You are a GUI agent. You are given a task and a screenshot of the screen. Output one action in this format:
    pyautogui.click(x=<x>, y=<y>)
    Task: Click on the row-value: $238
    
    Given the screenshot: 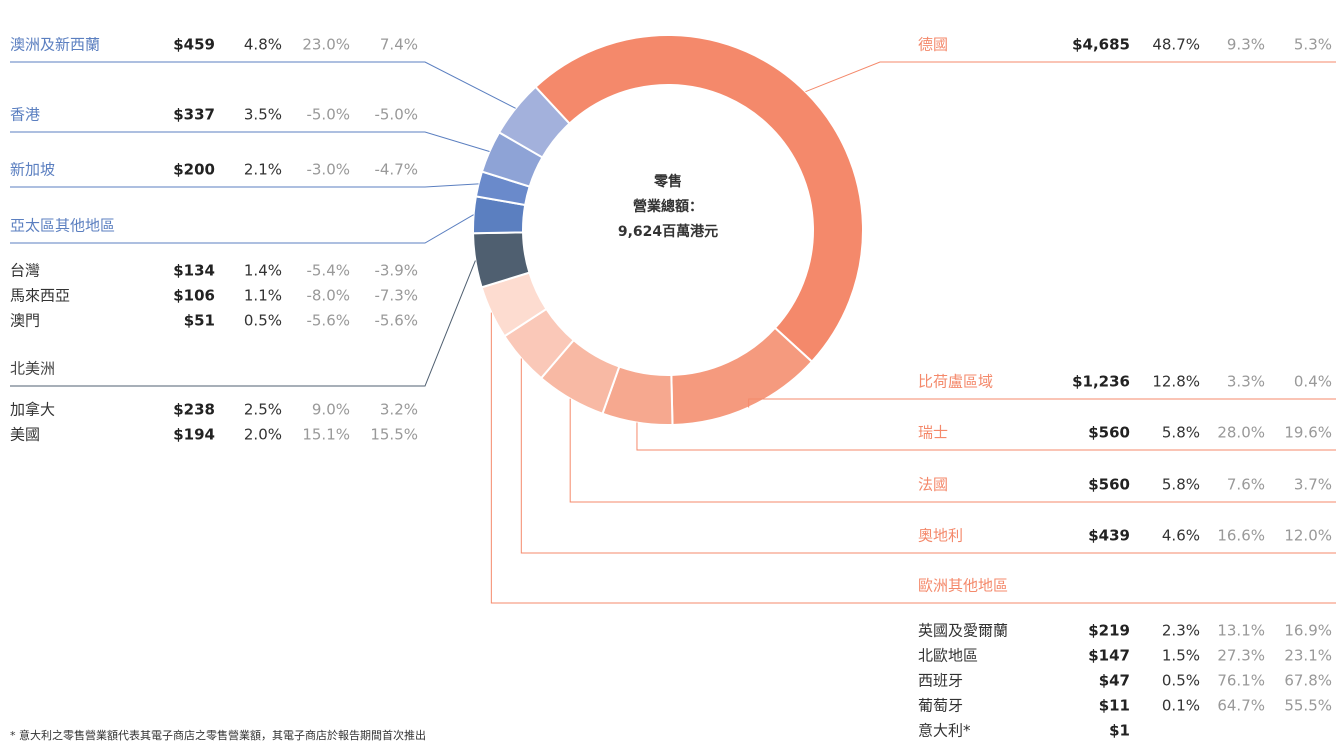 What is the action you would take?
    pyautogui.click(x=194, y=410)
    